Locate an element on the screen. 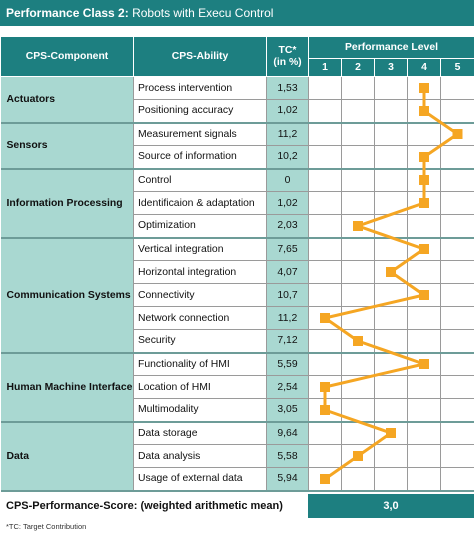 This screenshot has height=535, width=474. ability-cell: Location of HMI is located at coordinates (200, 387).